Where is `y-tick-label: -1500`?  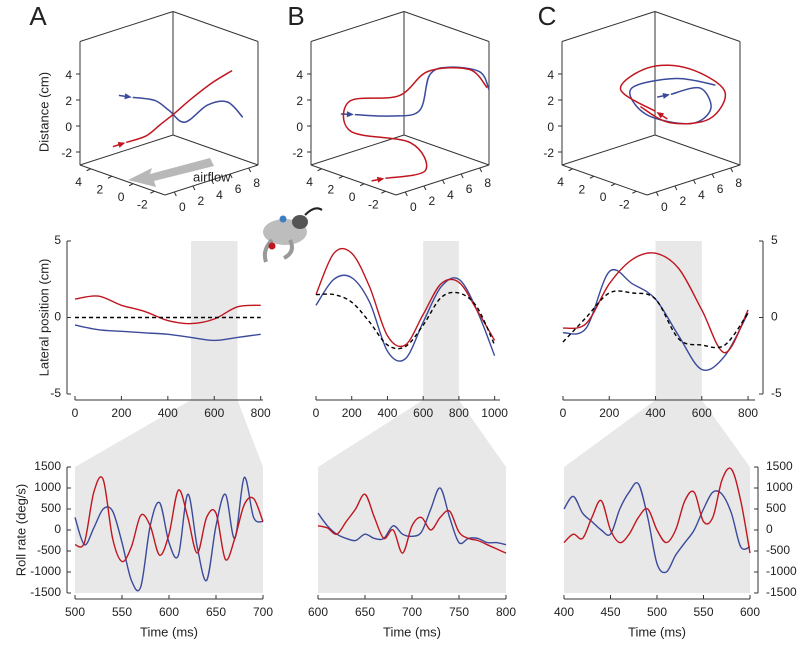 y-tick-label: -1500 is located at coordinates (45, 592).